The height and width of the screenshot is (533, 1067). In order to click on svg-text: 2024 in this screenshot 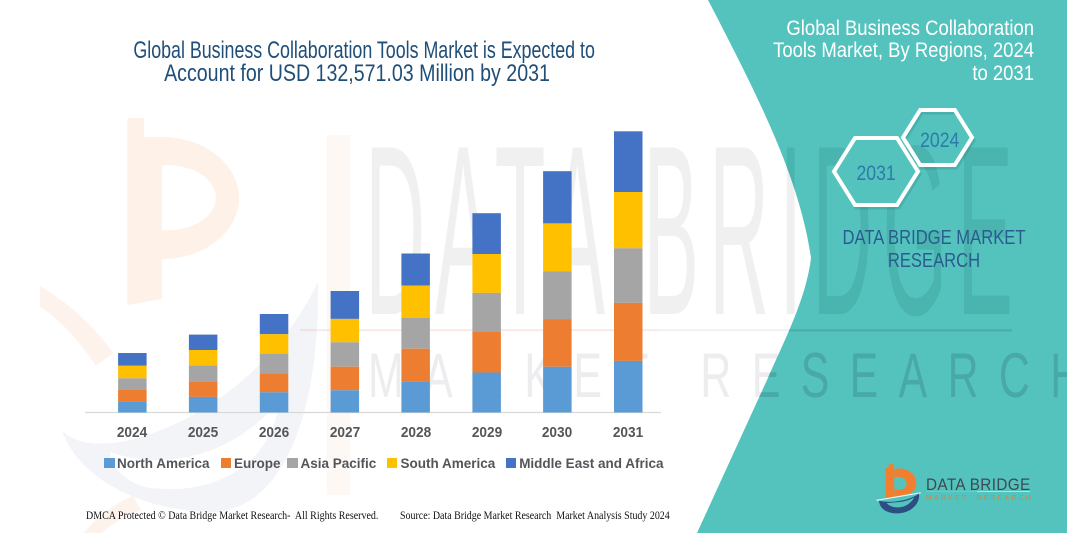, I will do `click(939, 140)`.